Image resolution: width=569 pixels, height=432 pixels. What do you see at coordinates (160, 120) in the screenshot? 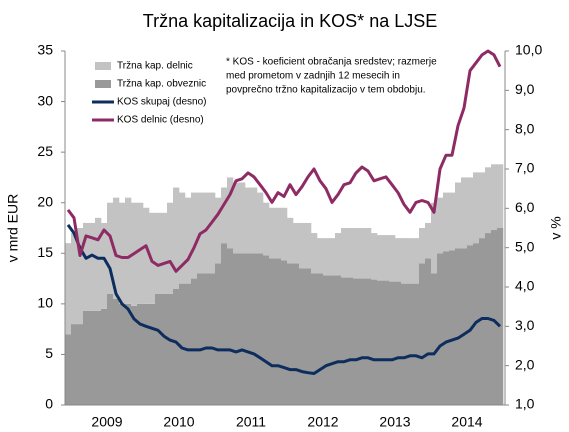
I see `legend-label: KOS delnic (desno)` at bounding box center [160, 120].